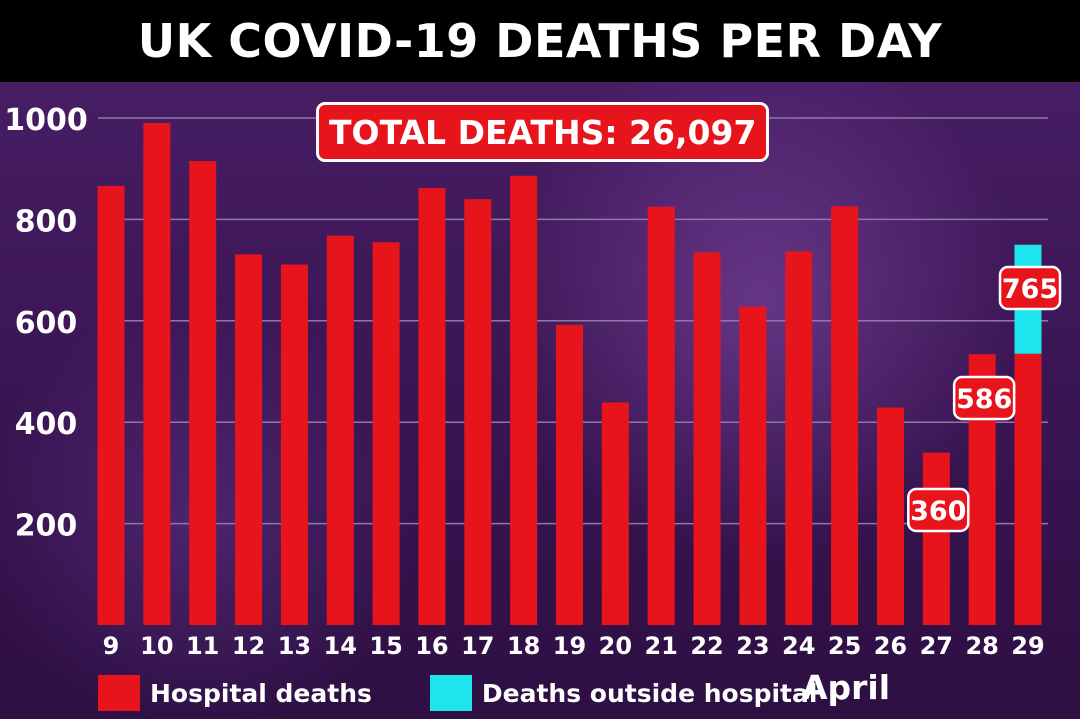  What do you see at coordinates (46, 424) in the screenshot?
I see `y-tick-label: 400` at bounding box center [46, 424].